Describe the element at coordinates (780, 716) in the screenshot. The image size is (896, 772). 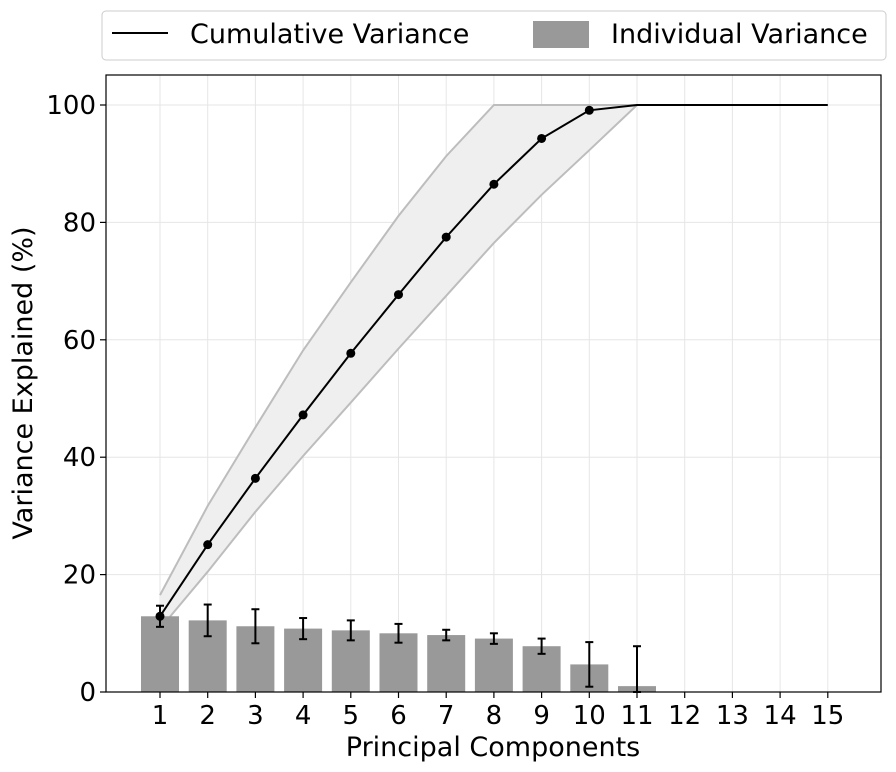
I see `x-tick-label: 14` at that location.